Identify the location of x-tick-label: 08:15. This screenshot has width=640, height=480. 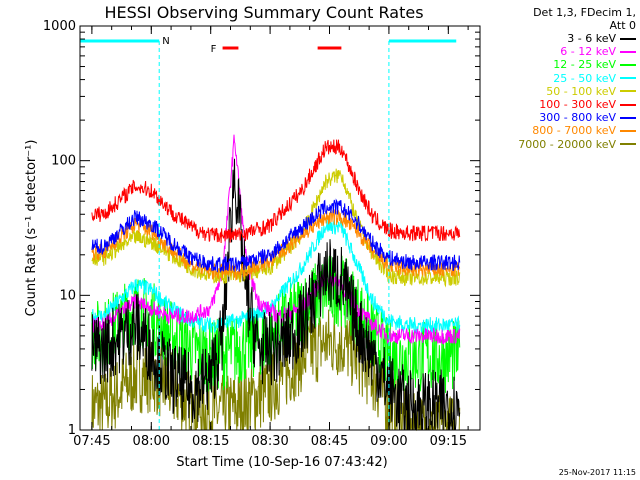
(210, 441).